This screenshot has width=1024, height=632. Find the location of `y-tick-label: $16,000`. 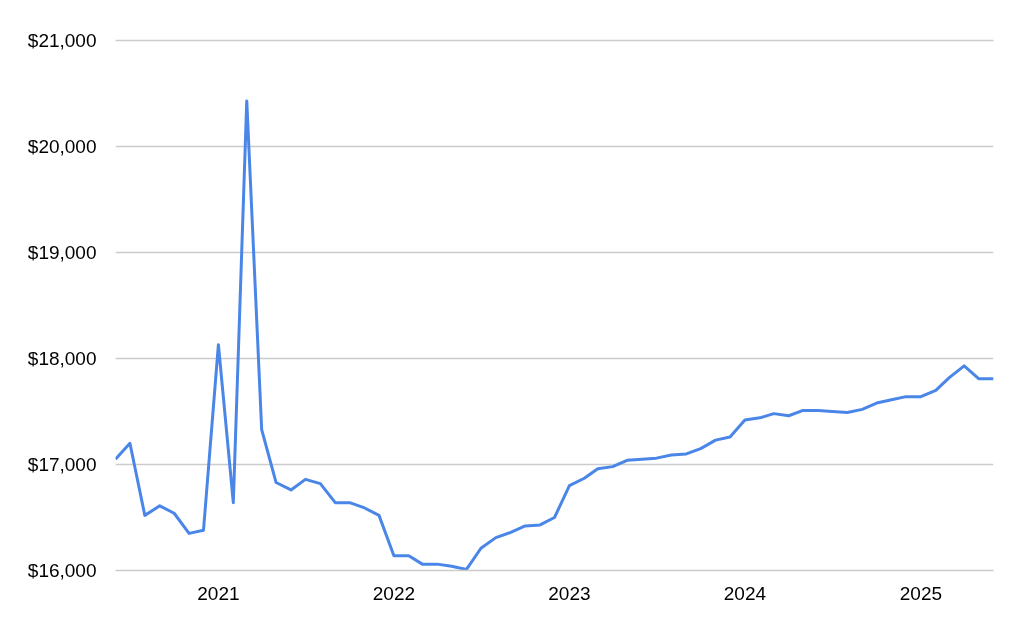

y-tick-label: $16,000 is located at coordinates (62, 570).